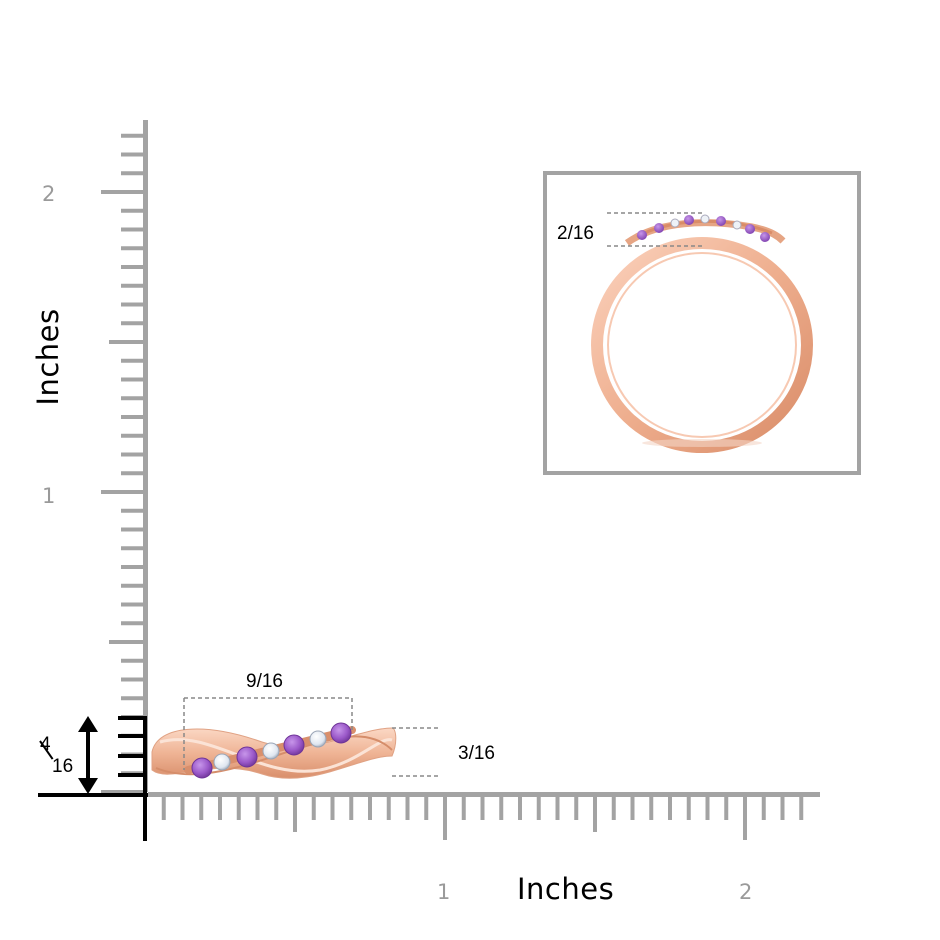  What do you see at coordinates (444, 892) in the screenshot?
I see `x-tick-label-1: 1` at bounding box center [444, 892].